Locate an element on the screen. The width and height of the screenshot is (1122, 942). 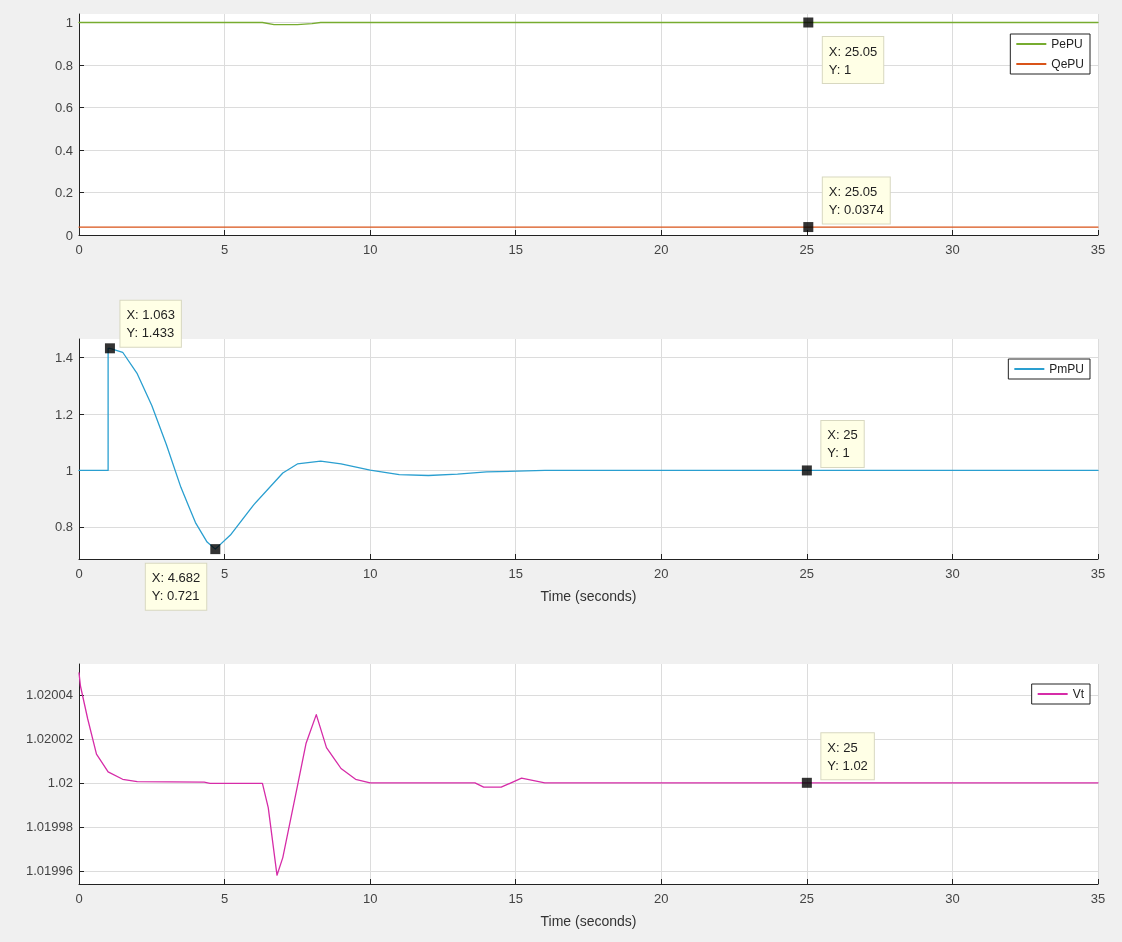
y-tick-label: 1.02004 is located at coordinates (49, 695).